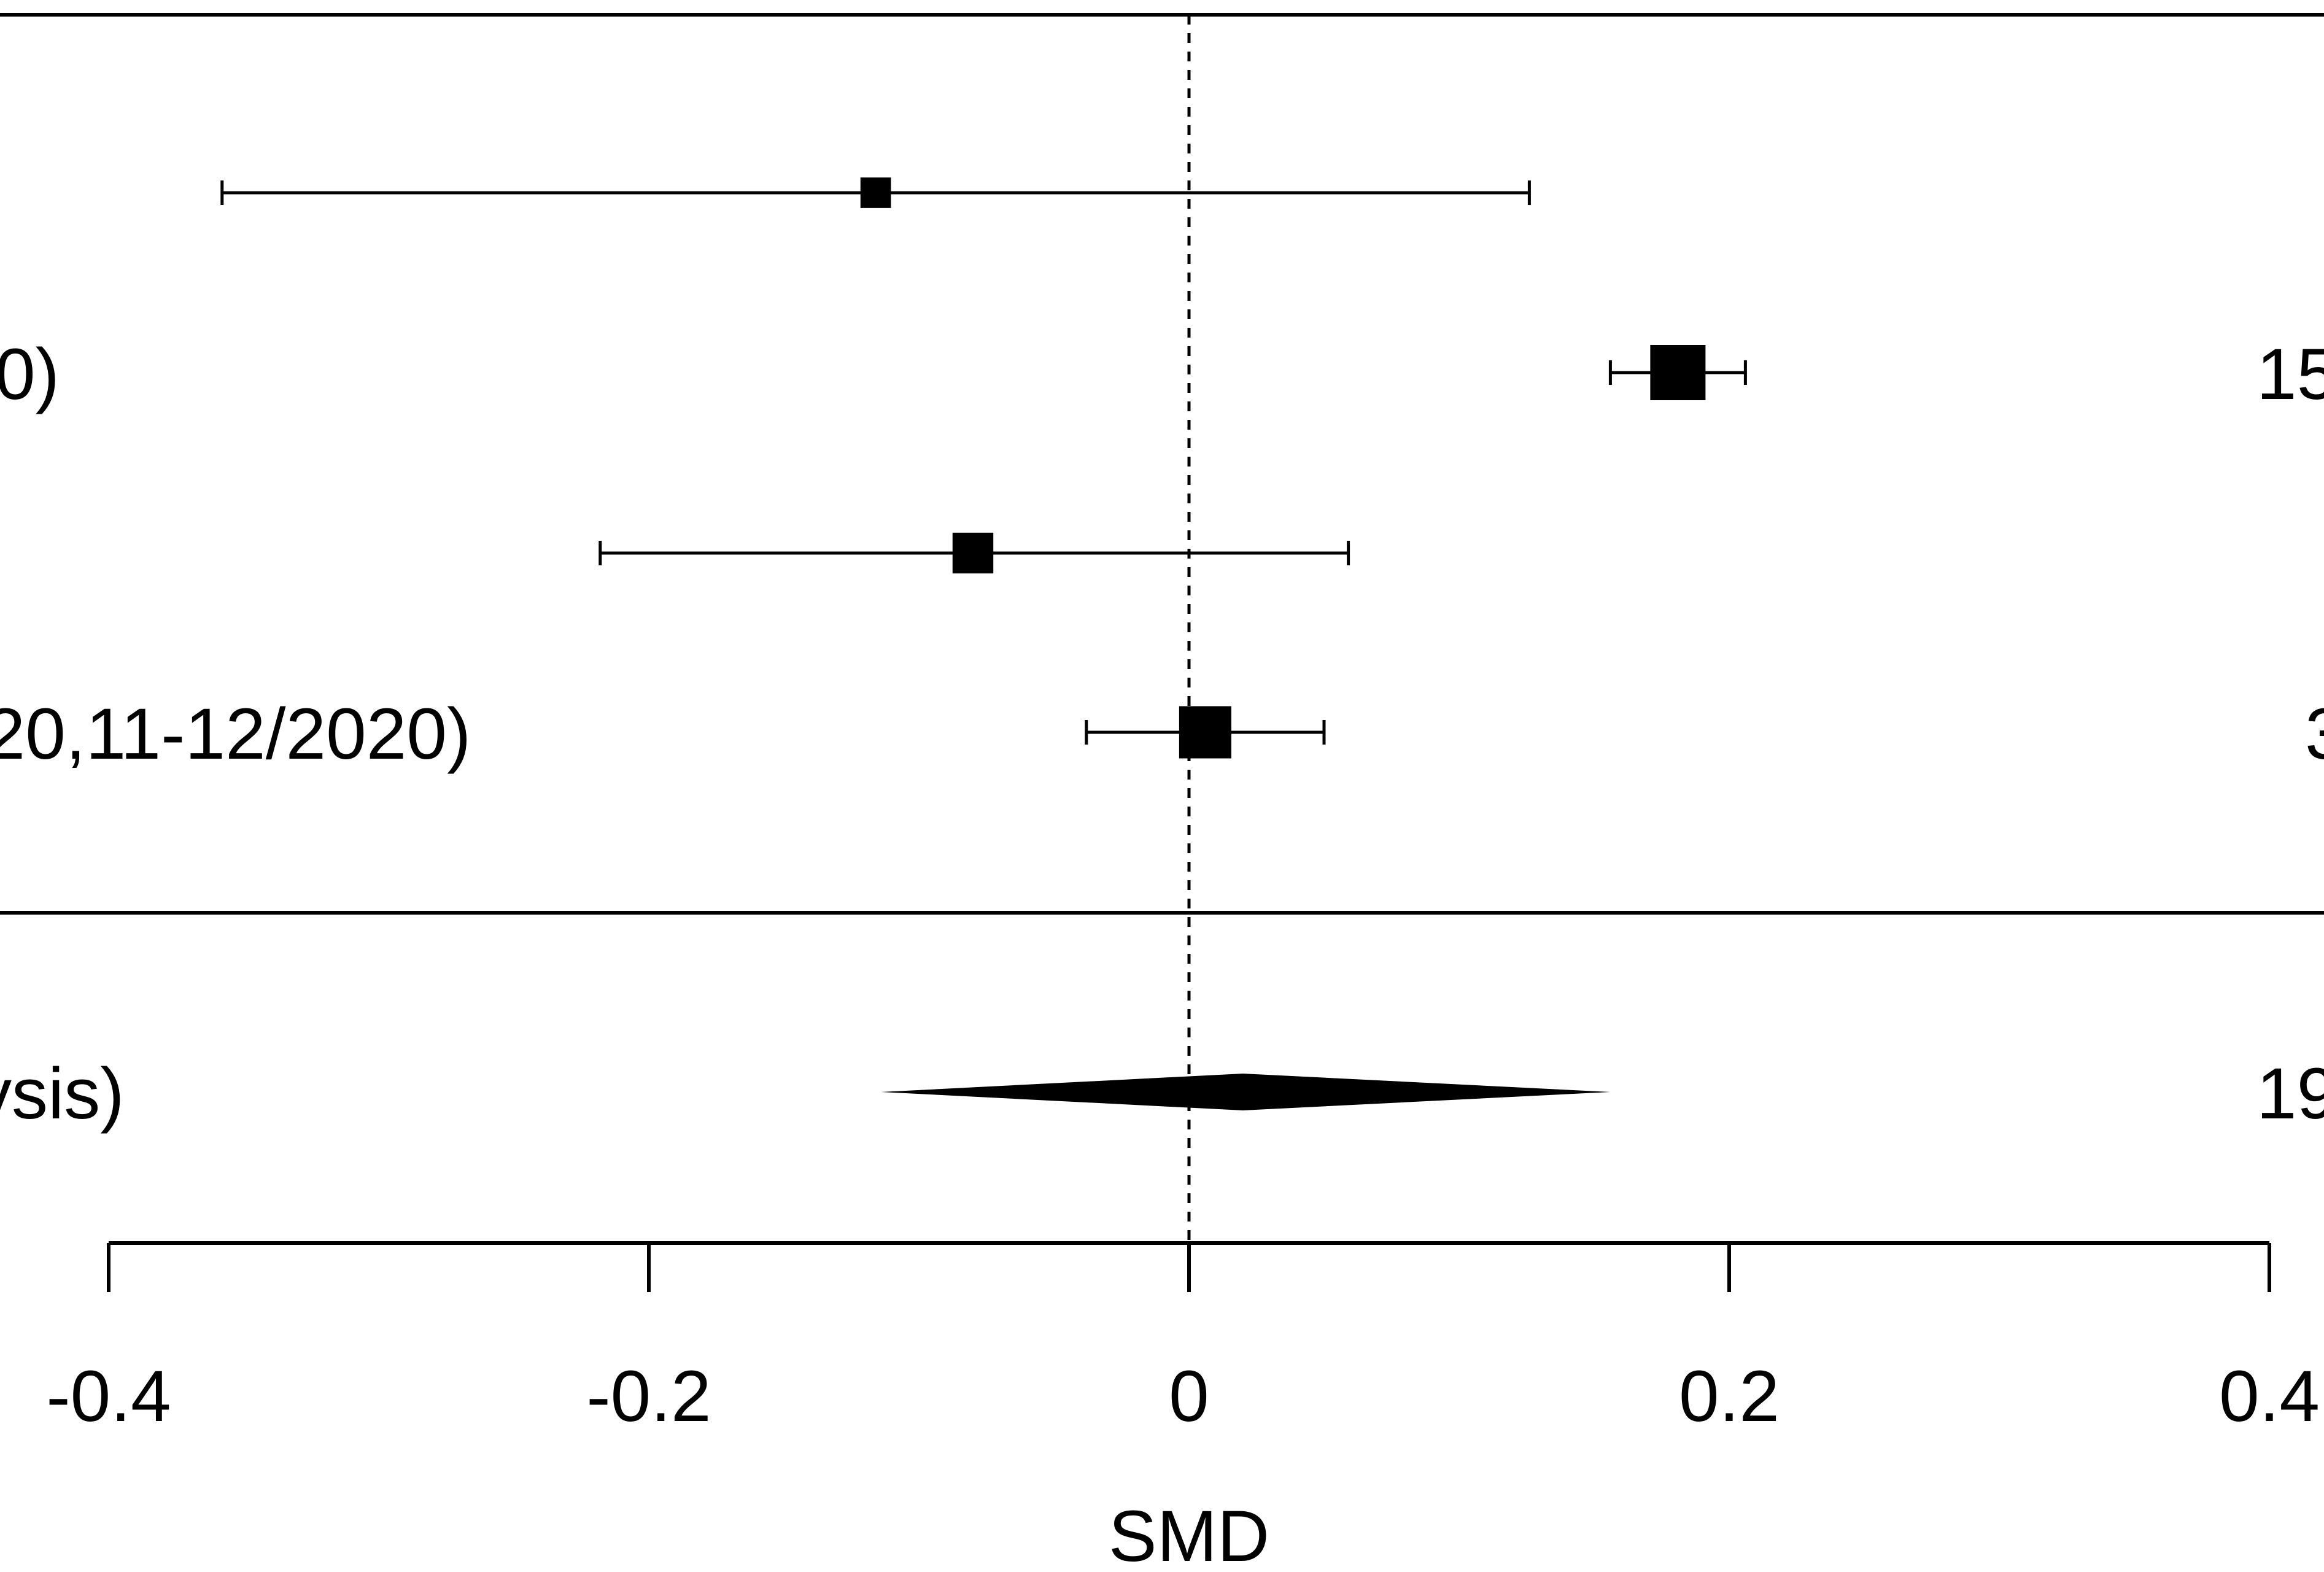 This screenshot has height=1572, width=2324. What do you see at coordinates (62, 1093) in the screenshot?
I see `summary-label: ysis)` at bounding box center [62, 1093].